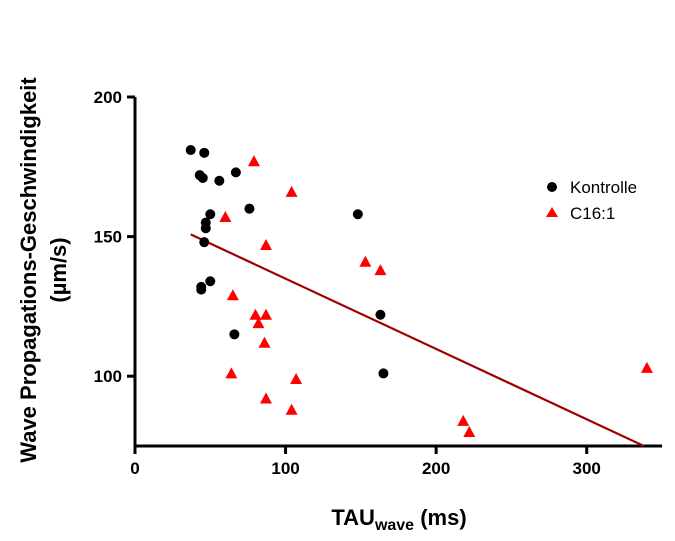 The image size is (675, 541). Describe the element at coordinates (353, 517) in the screenshot. I see `x-axis-title-main: TAU` at that location.